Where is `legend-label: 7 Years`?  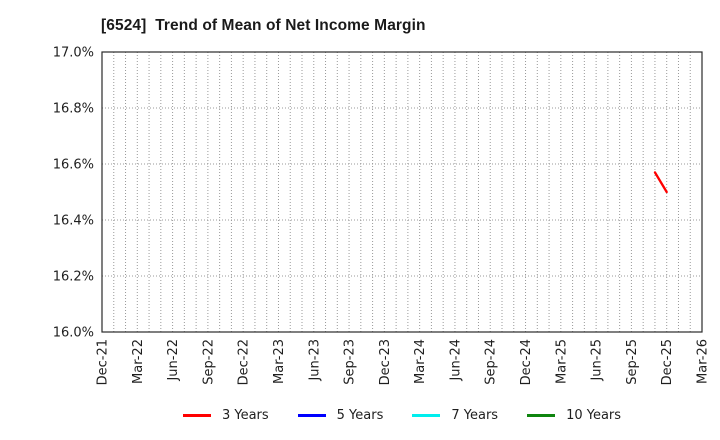 legend-label: 7 Years is located at coordinates (475, 415).